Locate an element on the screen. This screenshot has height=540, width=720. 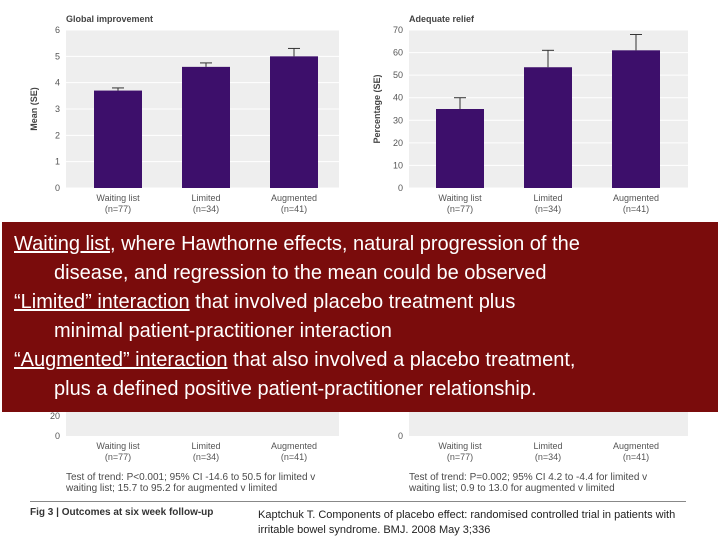
y-tick-label: 2 is located at coordinates (57, 135).